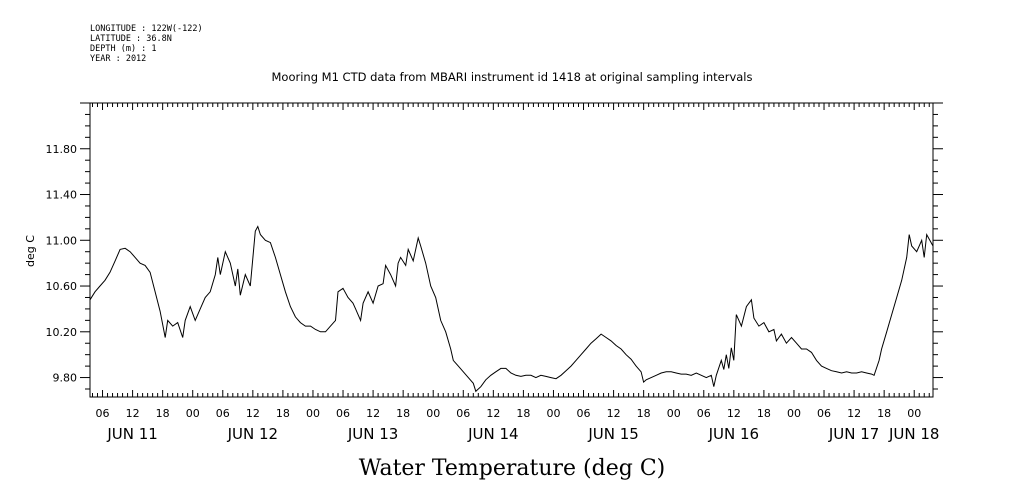  What do you see at coordinates (62, 149) in the screenshot?
I see `y-tick-label: 11.80` at bounding box center [62, 149].